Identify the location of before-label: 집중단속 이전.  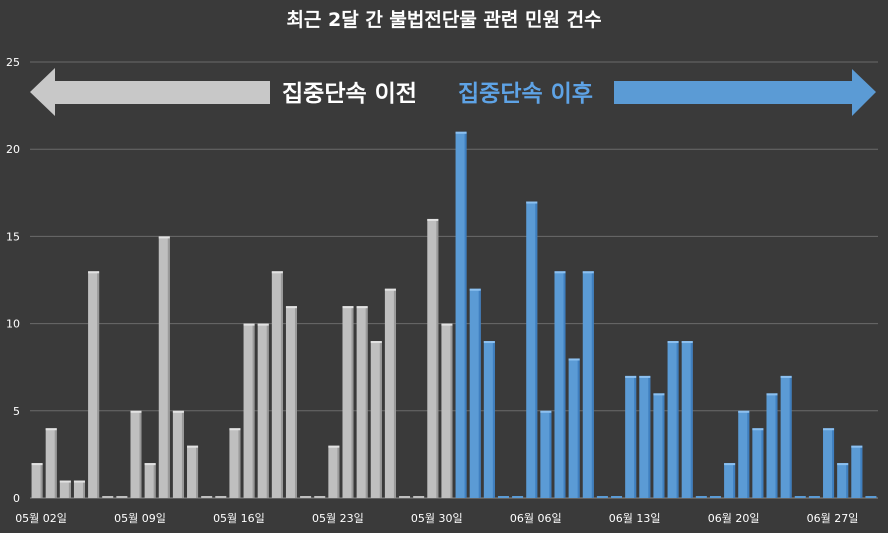
(349, 94).